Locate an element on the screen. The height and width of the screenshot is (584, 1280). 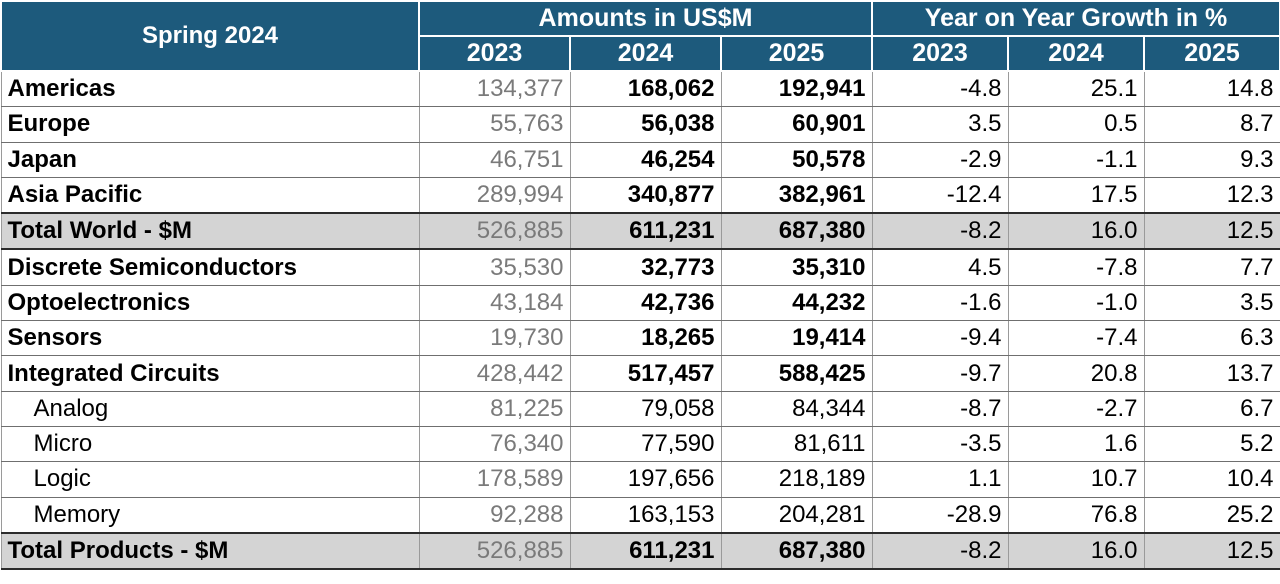
cell-growth-2025: 6.7 is located at coordinates (1211, 409).